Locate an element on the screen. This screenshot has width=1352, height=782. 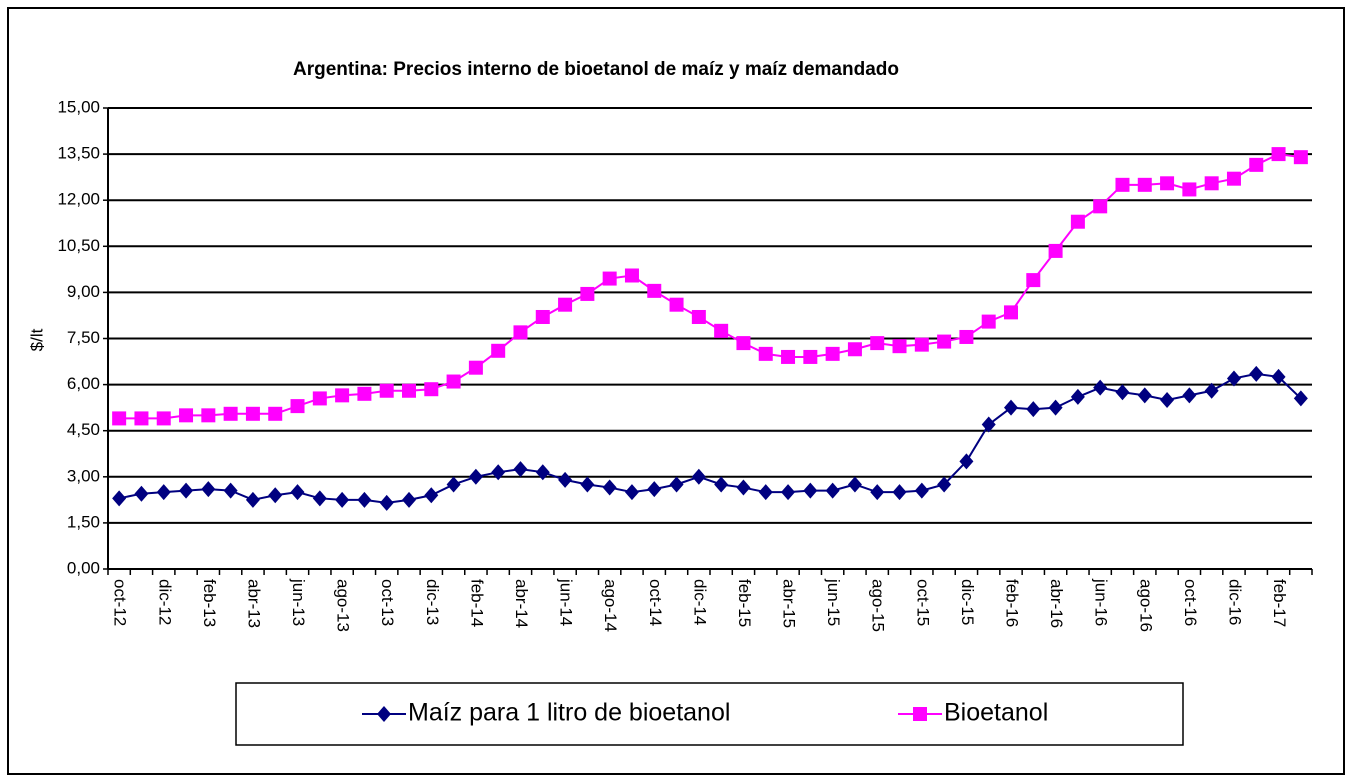
x-tick-label: ago-14 is located at coordinates (610, 605).